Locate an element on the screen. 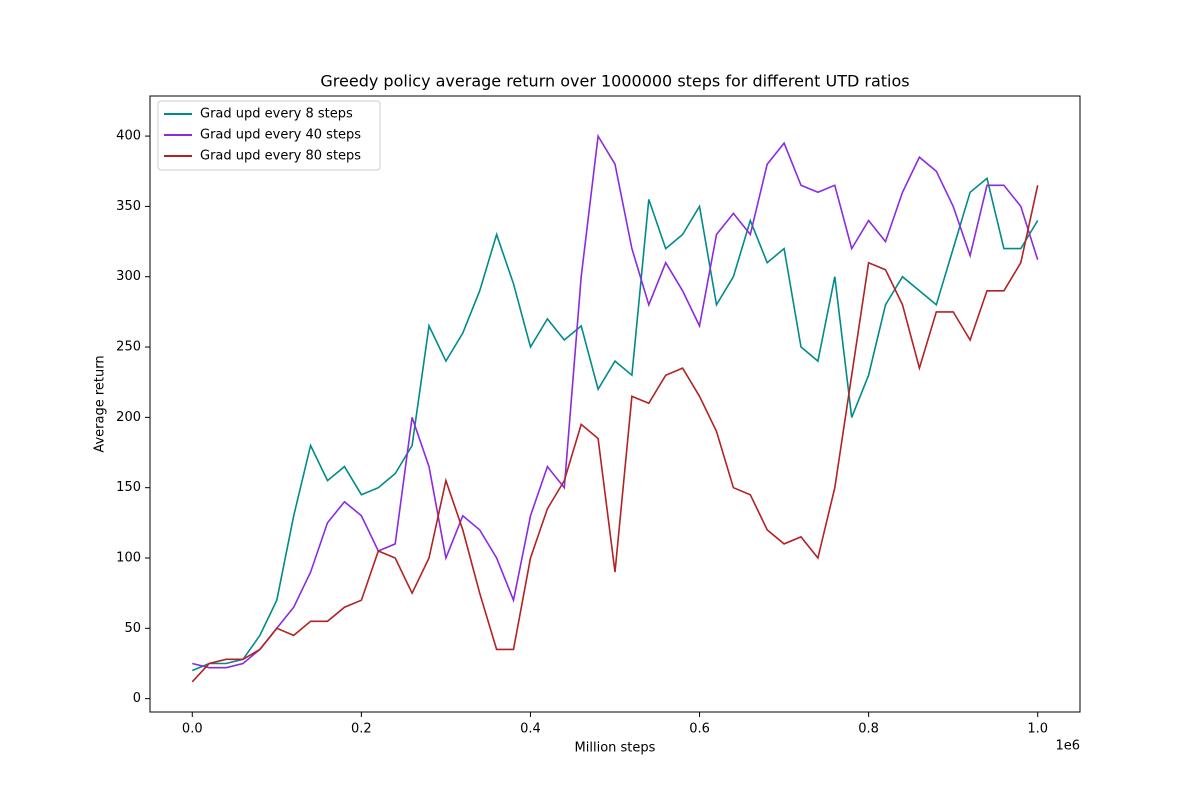 The height and width of the screenshot is (804, 1200). y-tick-label: 0 is located at coordinates (137, 698).